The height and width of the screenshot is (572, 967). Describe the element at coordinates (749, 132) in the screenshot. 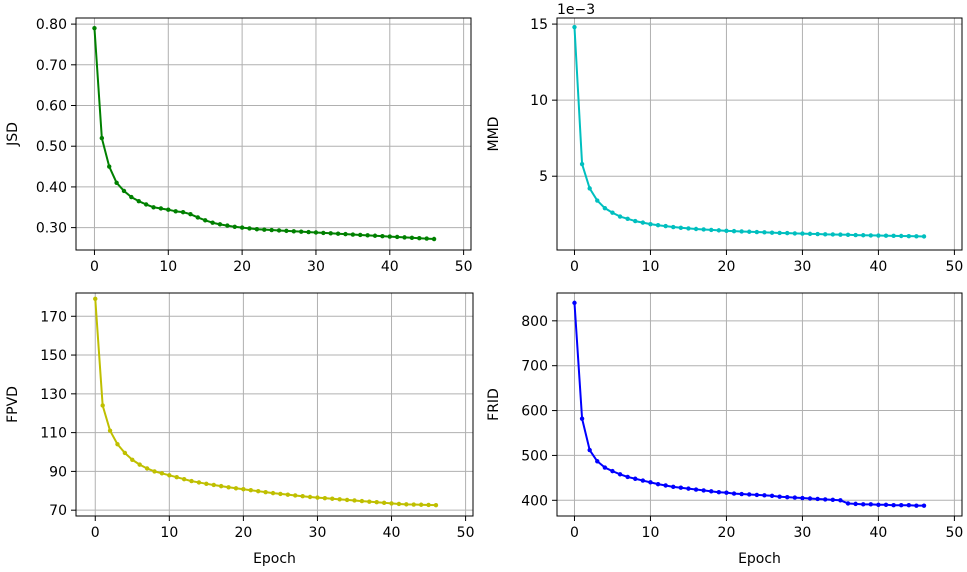

I see `series-line` at that location.